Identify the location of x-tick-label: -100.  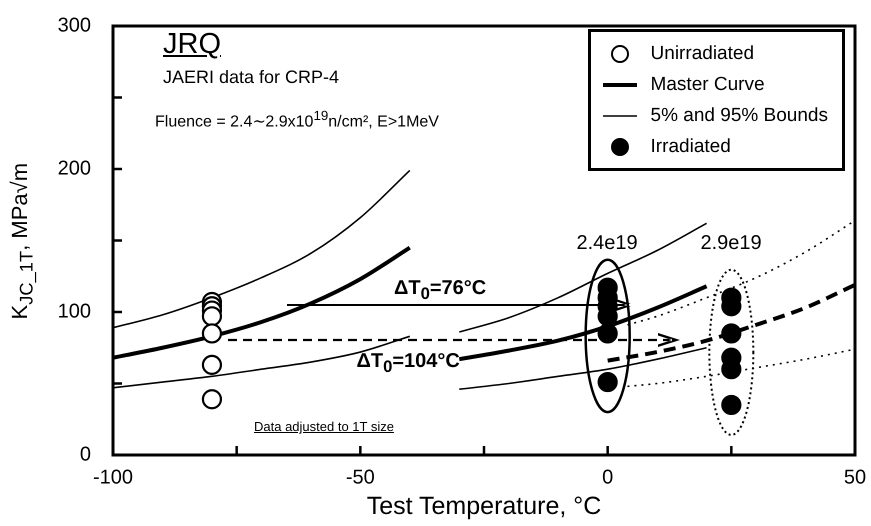
(113, 477).